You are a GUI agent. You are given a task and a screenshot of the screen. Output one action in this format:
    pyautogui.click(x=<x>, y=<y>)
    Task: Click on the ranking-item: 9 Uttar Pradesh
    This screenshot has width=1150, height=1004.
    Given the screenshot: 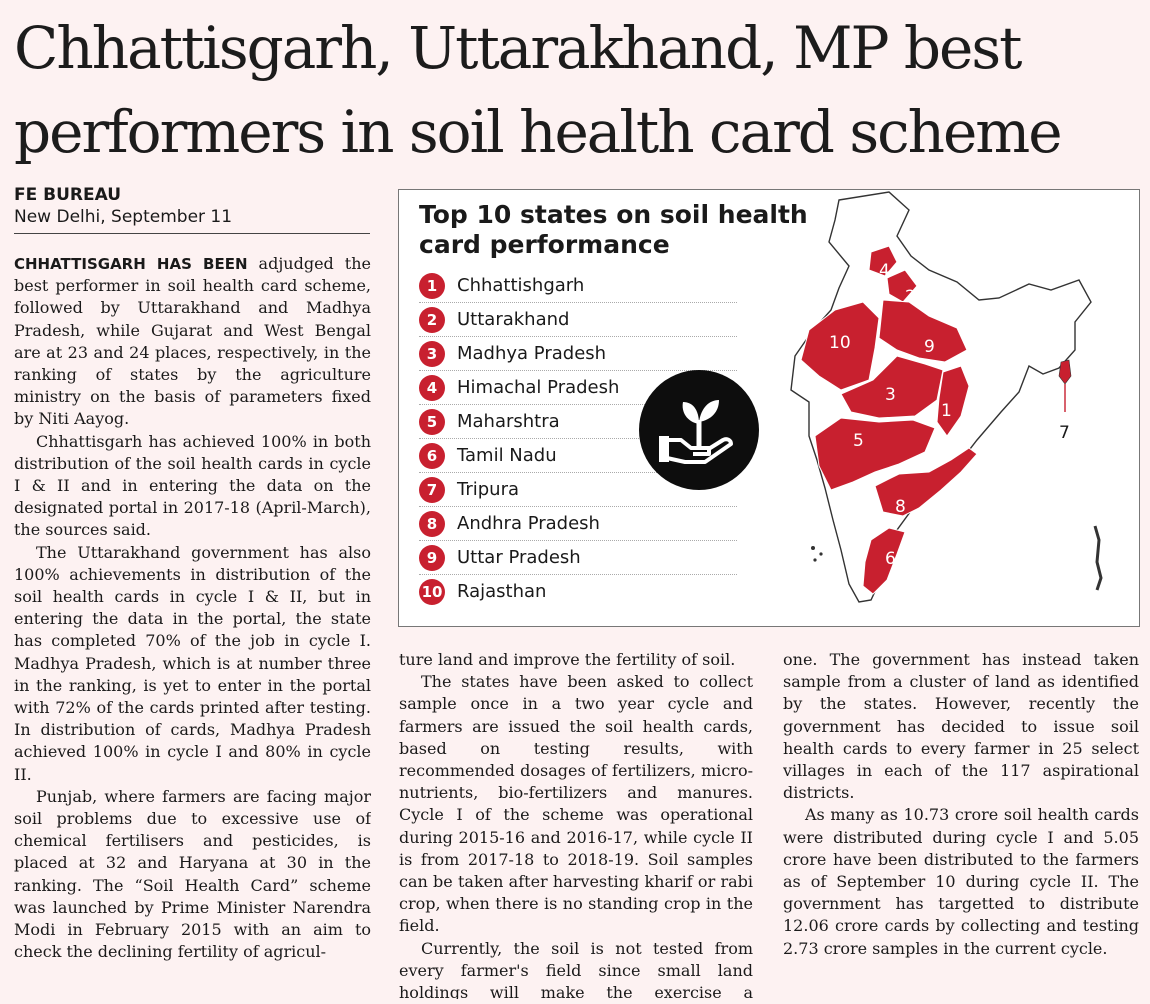 What is the action you would take?
    pyautogui.click(x=578, y=558)
    